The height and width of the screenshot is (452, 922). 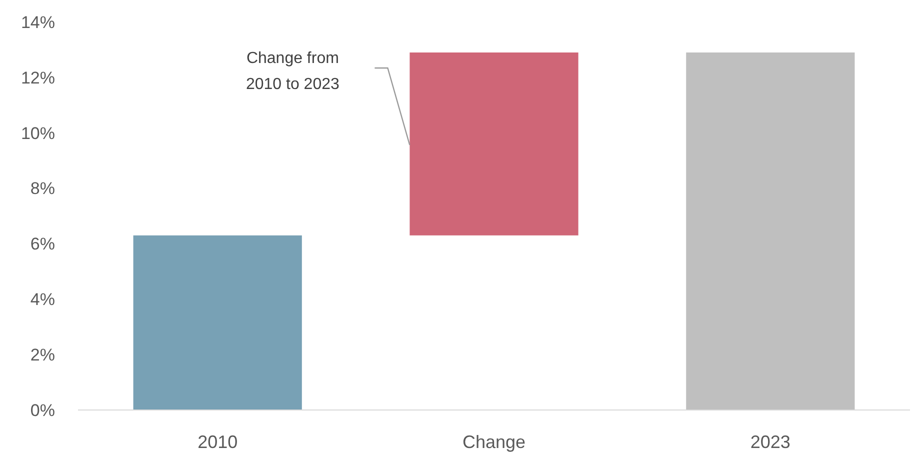 What do you see at coordinates (37, 78) in the screenshot?
I see `y-tick-label: 12%` at bounding box center [37, 78].